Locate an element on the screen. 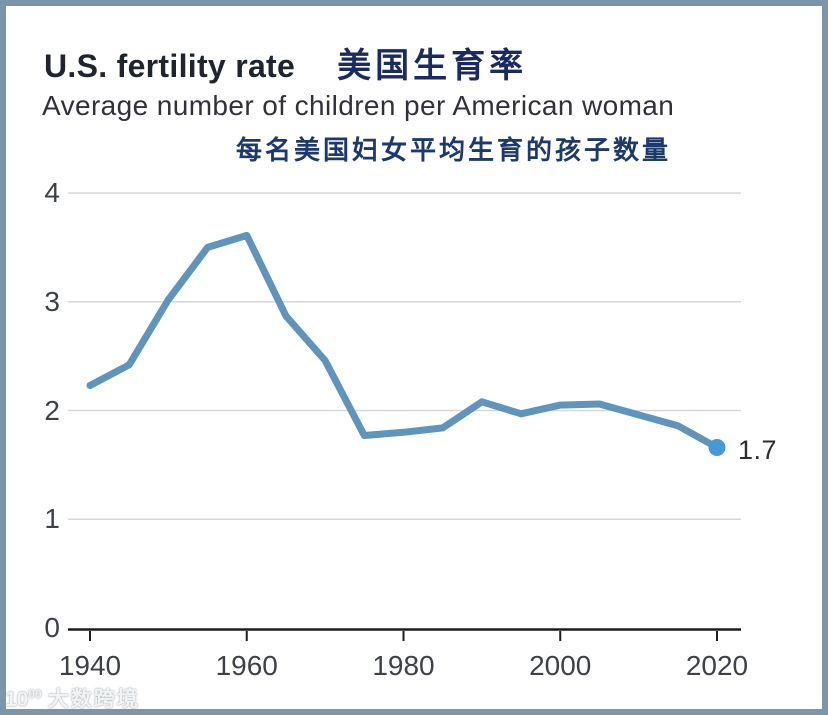 This screenshot has height=715, width=828. y-axis-label-0: 0 is located at coordinates (52, 627).